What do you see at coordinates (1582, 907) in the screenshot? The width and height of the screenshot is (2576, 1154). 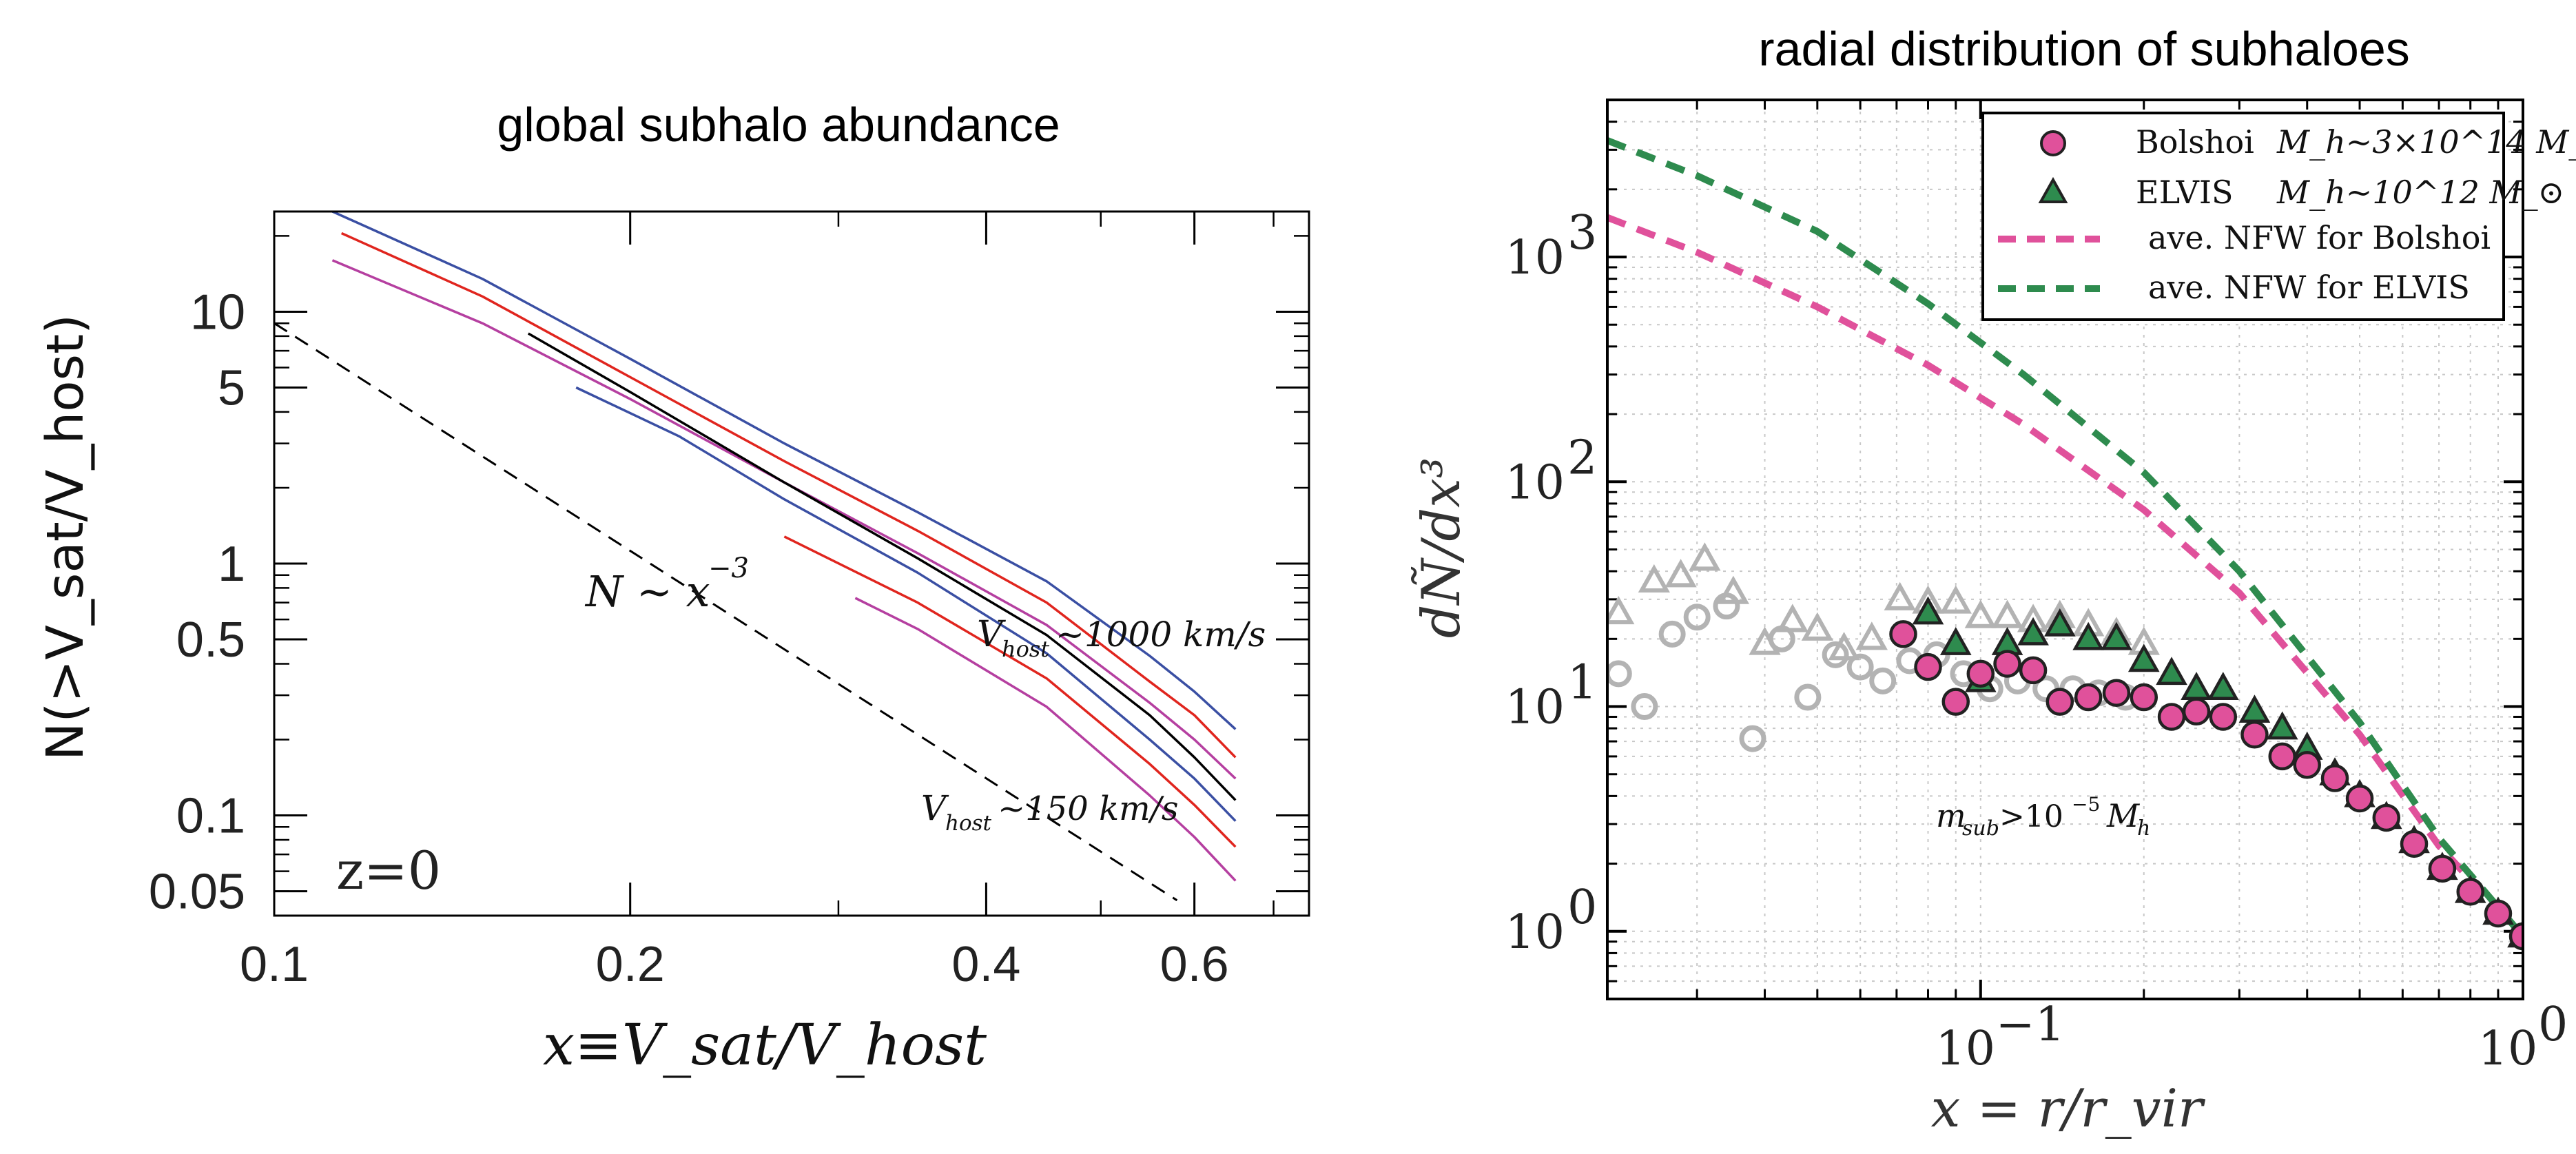 I see `right-y-tick-exponent: 0` at bounding box center [1582, 907].